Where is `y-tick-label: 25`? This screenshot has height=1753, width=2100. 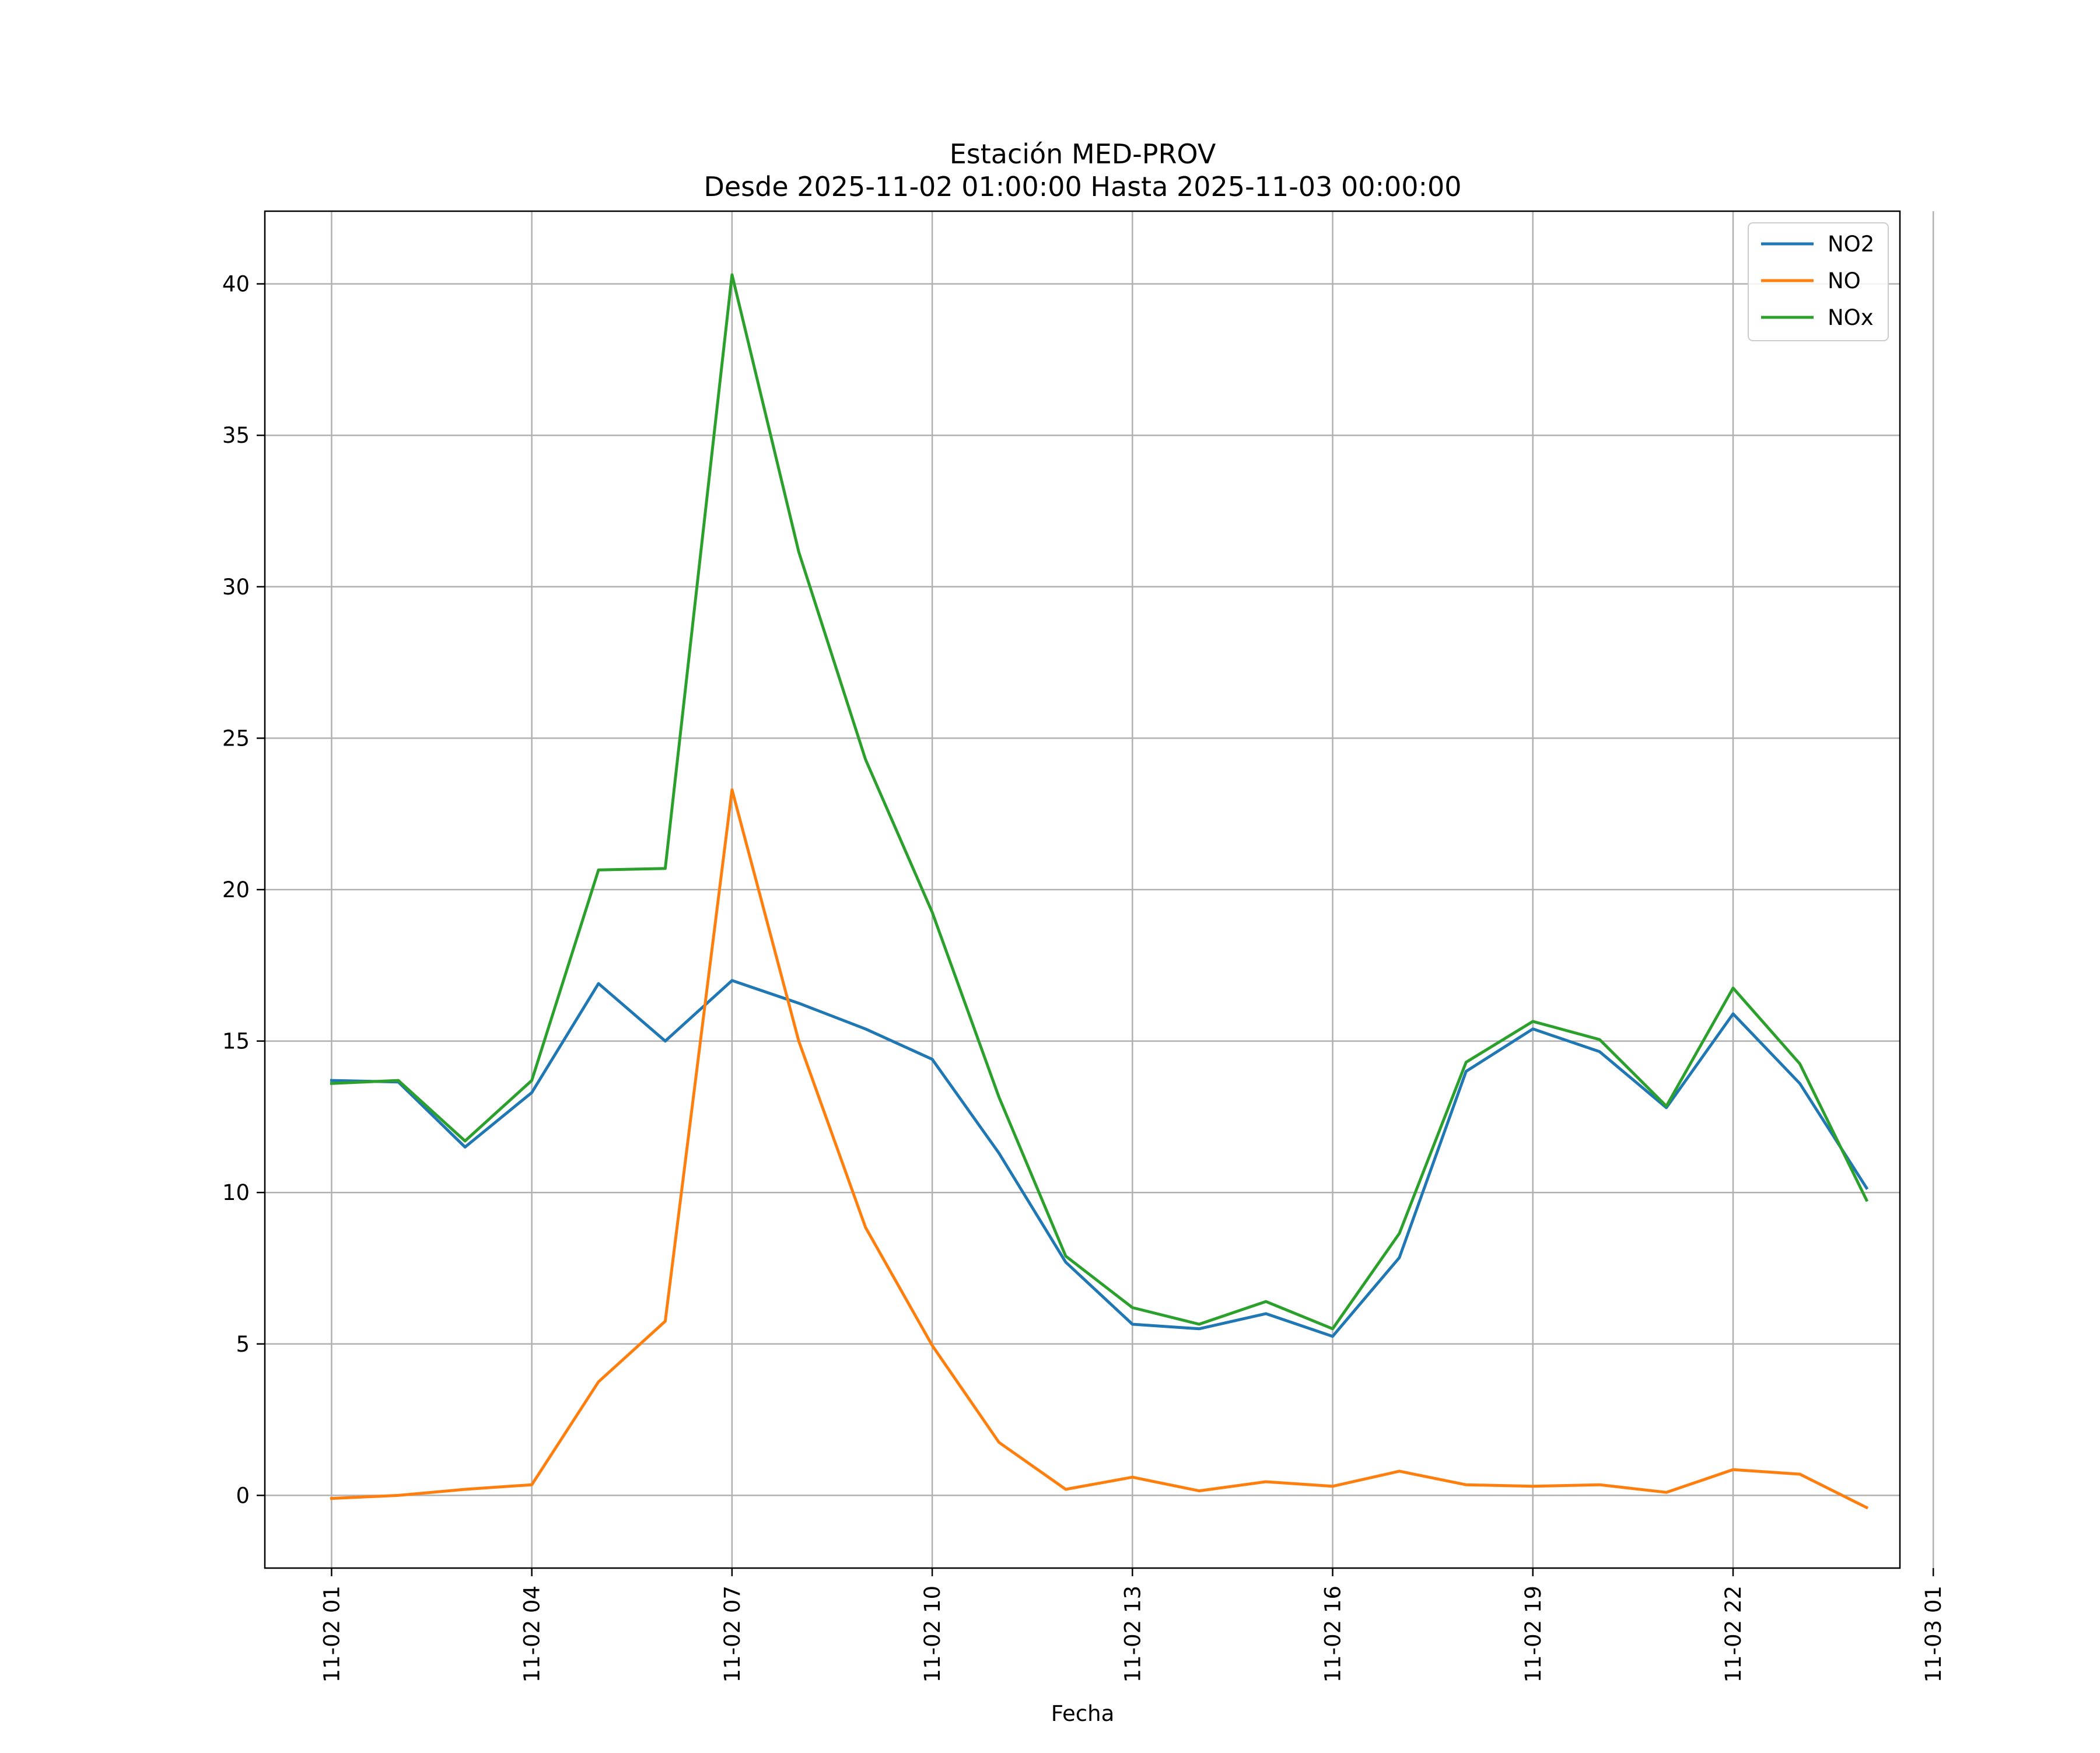 y-tick-label: 25 is located at coordinates (236, 738).